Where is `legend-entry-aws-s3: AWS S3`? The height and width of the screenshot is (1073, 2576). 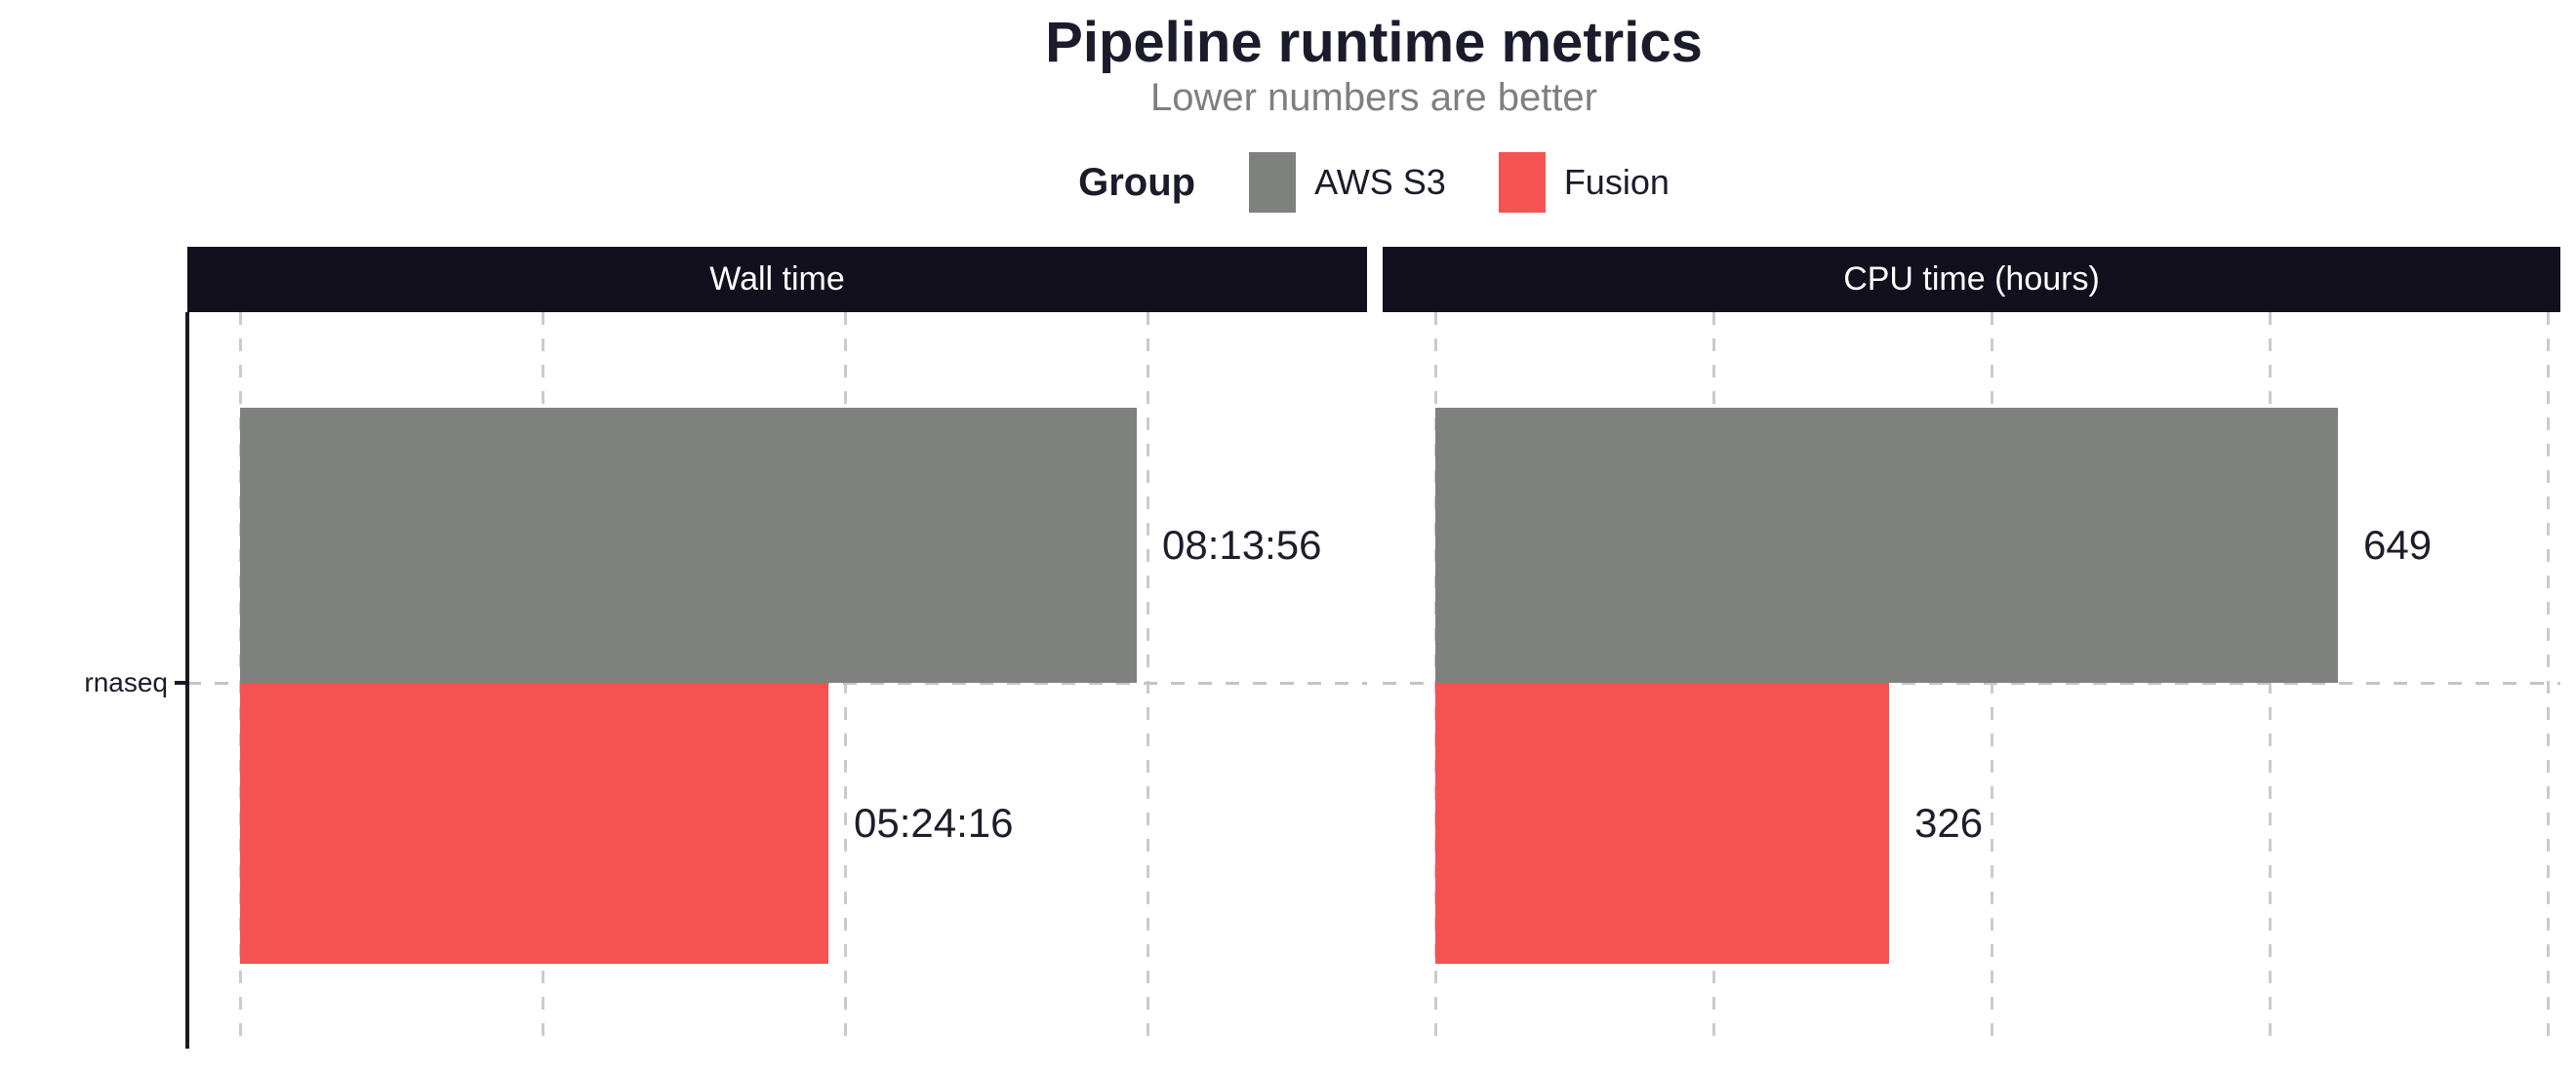 legend-entry-aws-s3: AWS S3 is located at coordinates (1347, 183).